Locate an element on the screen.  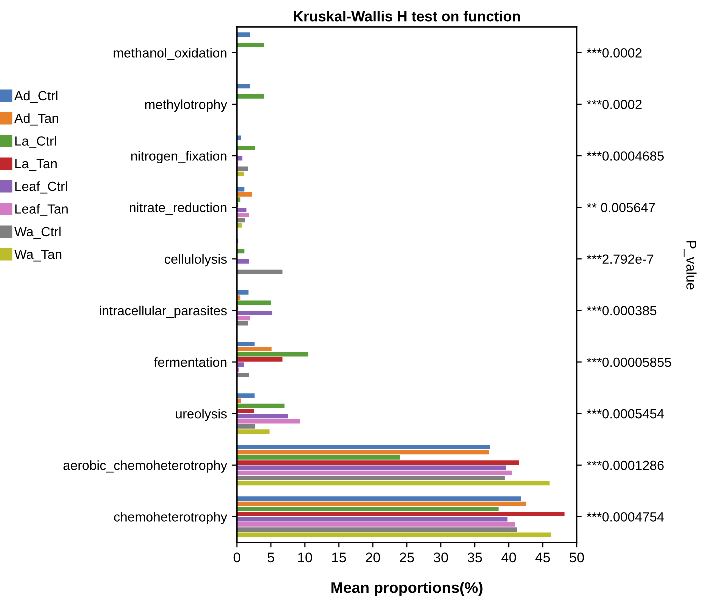
y-tick-label: nitrogen_fixation is located at coordinates (179, 157).